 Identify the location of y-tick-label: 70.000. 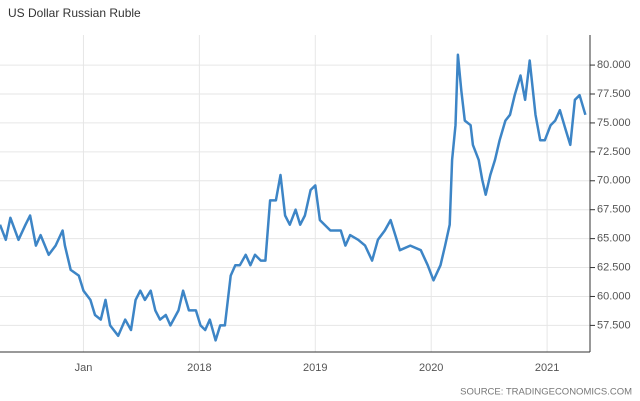
(614, 181).